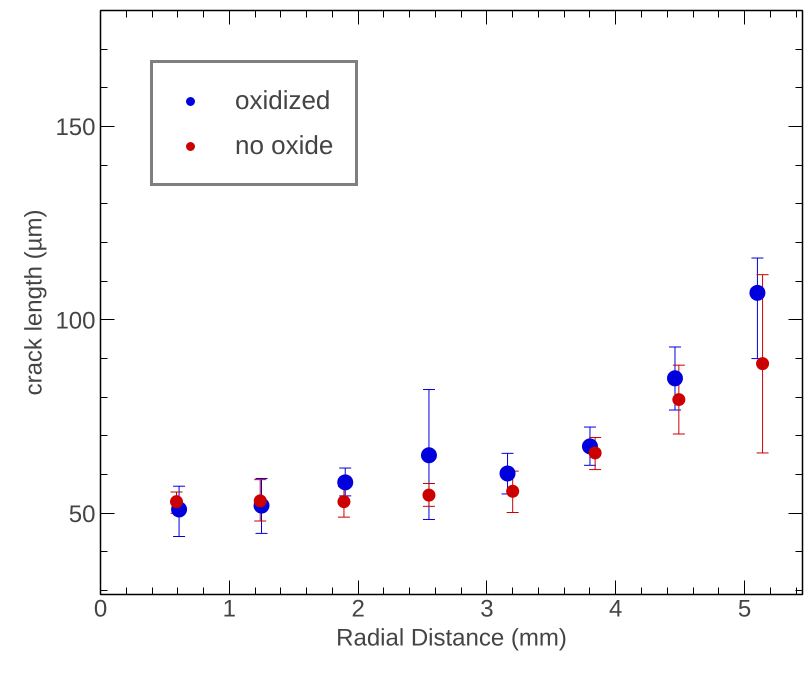 This screenshot has height=674, width=806. What do you see at coordinates (451, 638) in the screenshot?
I see `x-axis-title: Radial Distance (mm)` at bounding box center [451, 638].